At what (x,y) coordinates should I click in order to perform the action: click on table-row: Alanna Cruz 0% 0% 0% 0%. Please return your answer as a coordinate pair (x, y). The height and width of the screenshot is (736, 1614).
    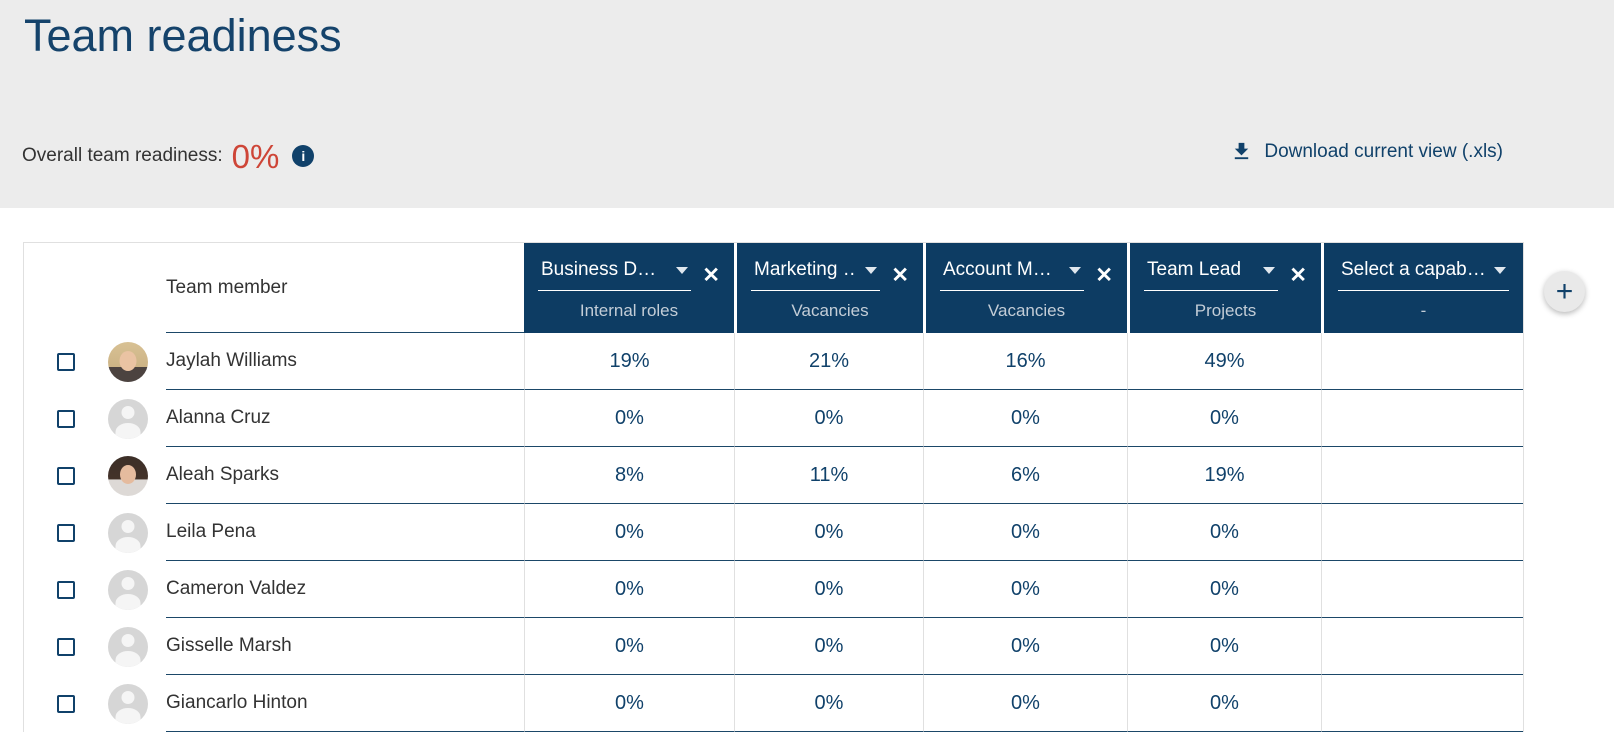
    Looking at the image, I should click on (773, 418).